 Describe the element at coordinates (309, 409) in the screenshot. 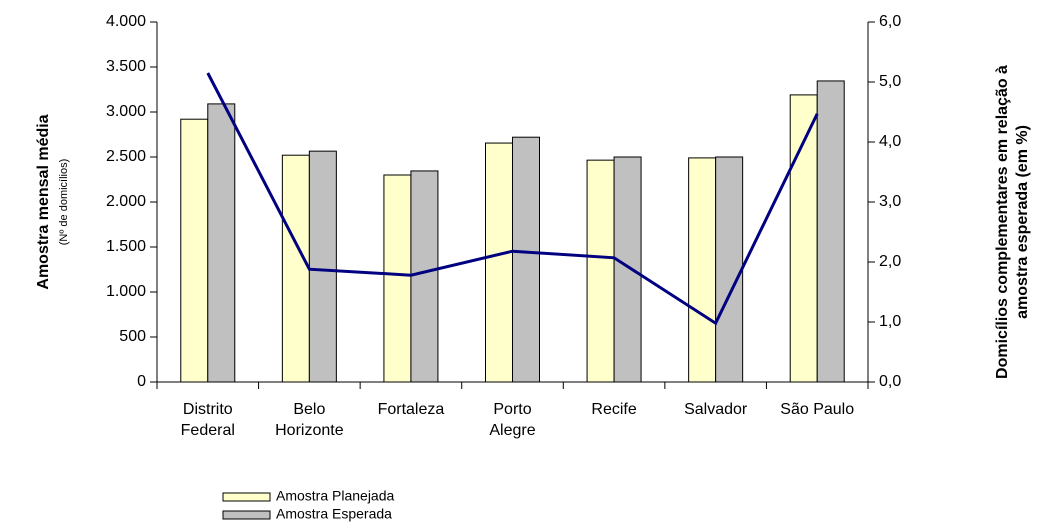

I see `x-tick-label: Belo` at that location.